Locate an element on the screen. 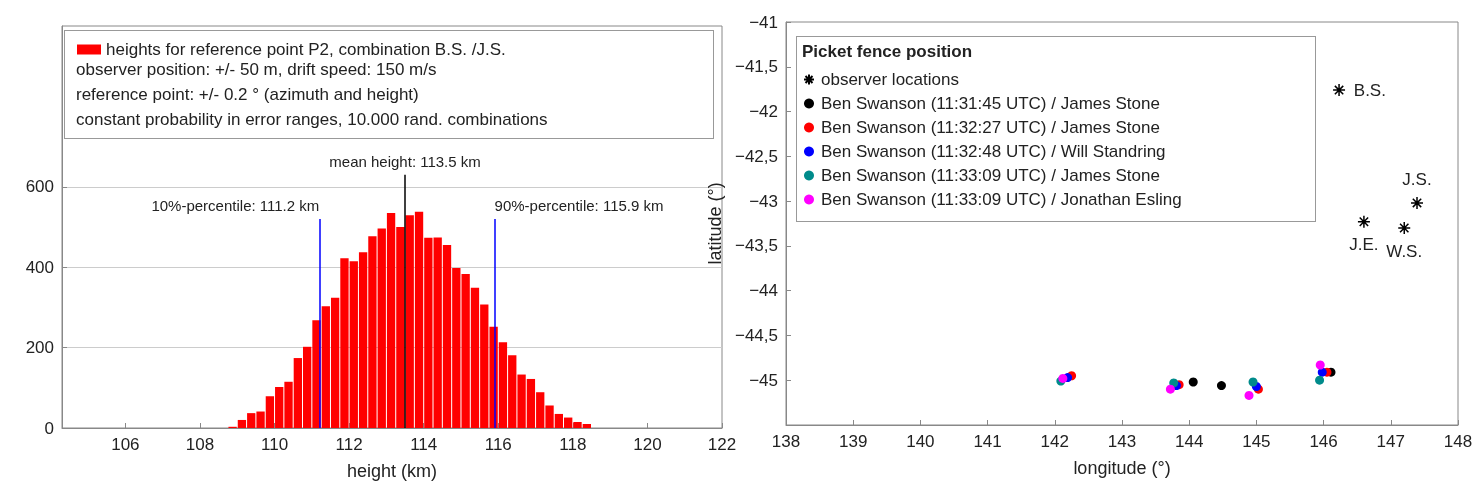 Image resolution: width=1475 pixels, height=498 pixels. legend-label: observer locations is located at coordinates (890, 79).